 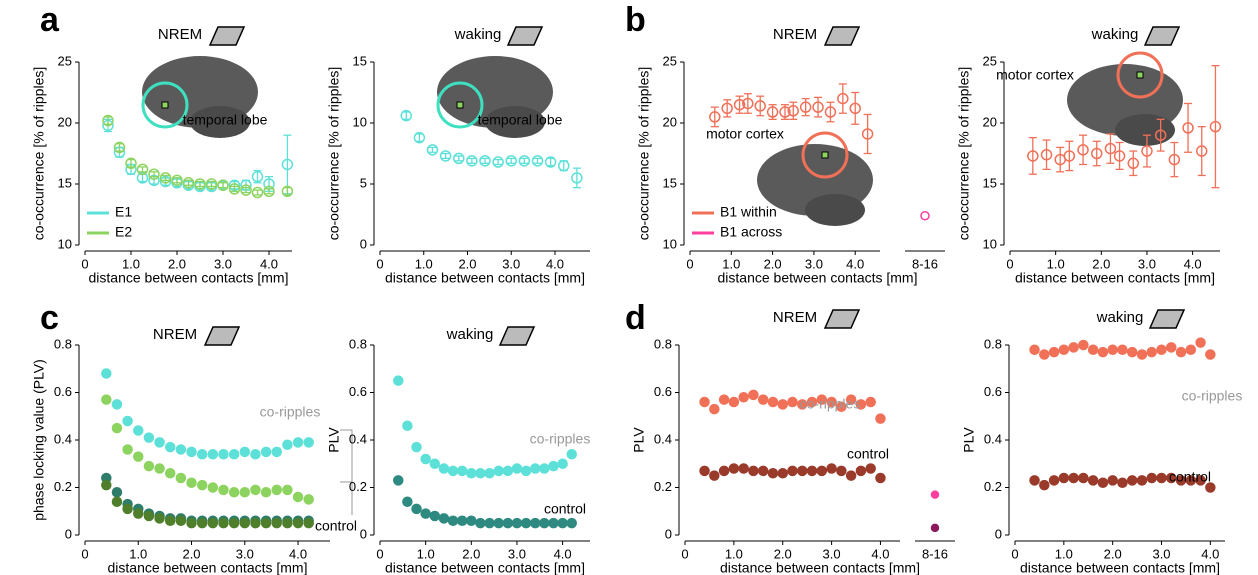 What do you see at coordinates (990, 182) in the screenshot?
I see `y-tick-label: 15` at bounding box center [990, 182].